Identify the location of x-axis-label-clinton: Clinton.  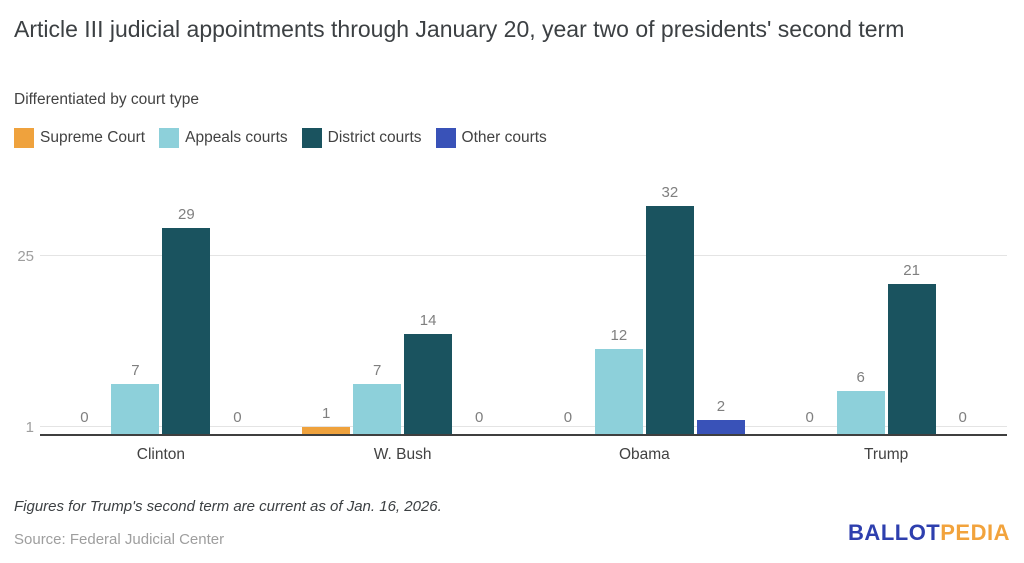
(160, 454).